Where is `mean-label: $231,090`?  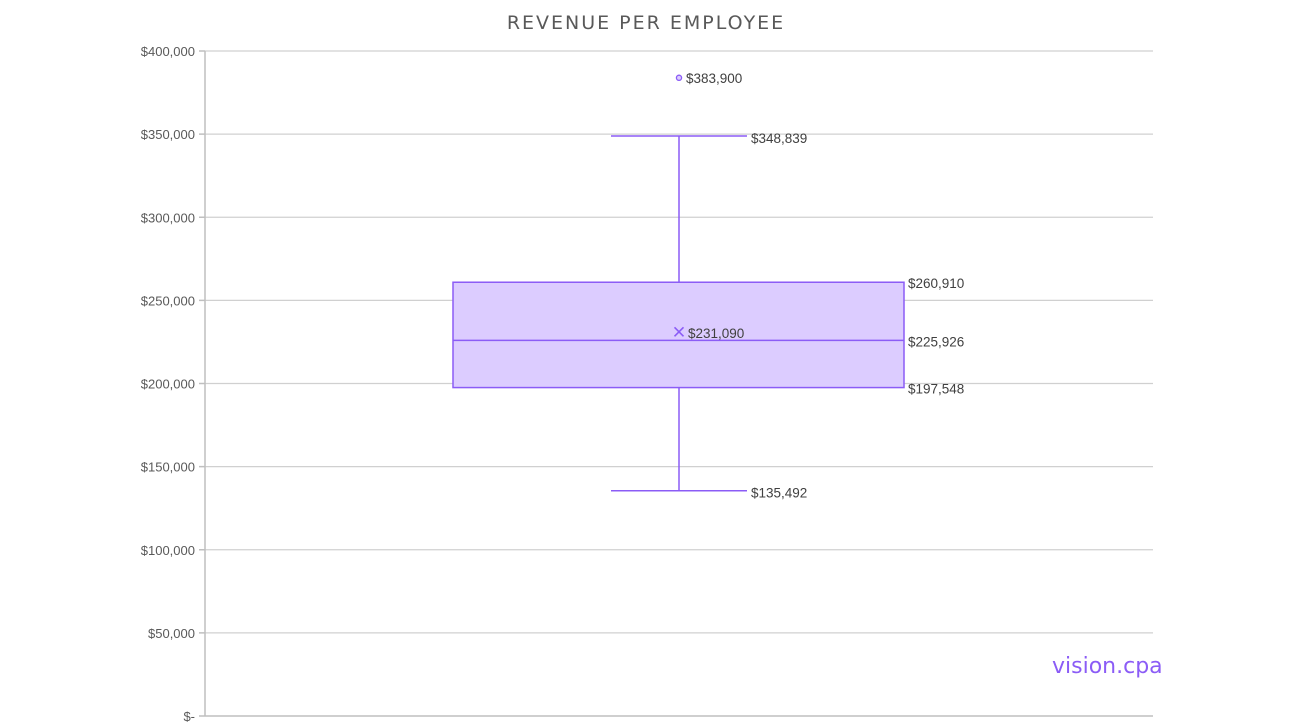
mean-label: $231,090 is located at coordinates (716, 333).